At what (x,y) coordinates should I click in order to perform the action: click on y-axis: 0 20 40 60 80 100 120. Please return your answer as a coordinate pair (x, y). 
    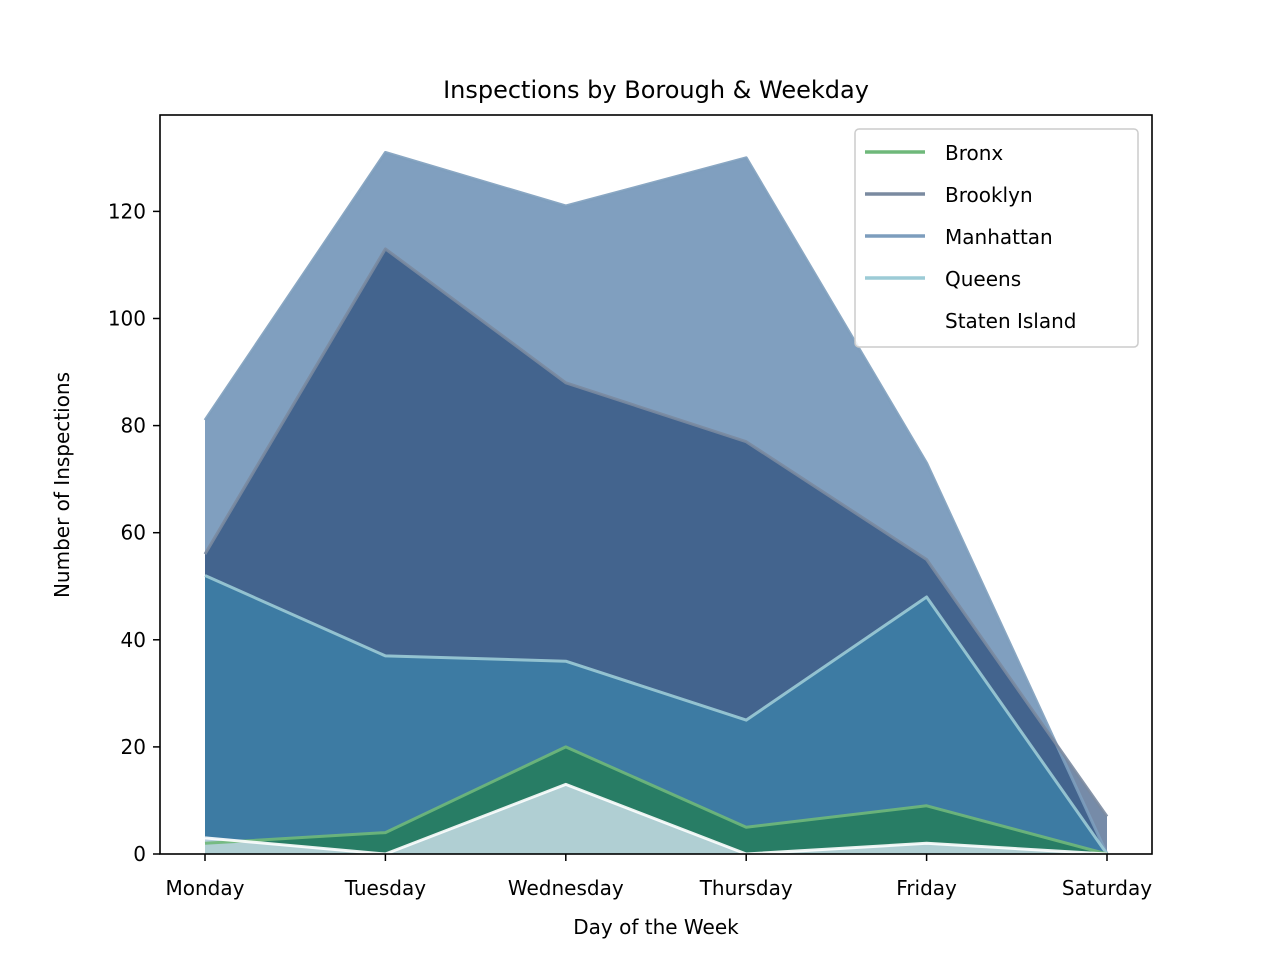
    Looking at the image, I should click on (134, 532).